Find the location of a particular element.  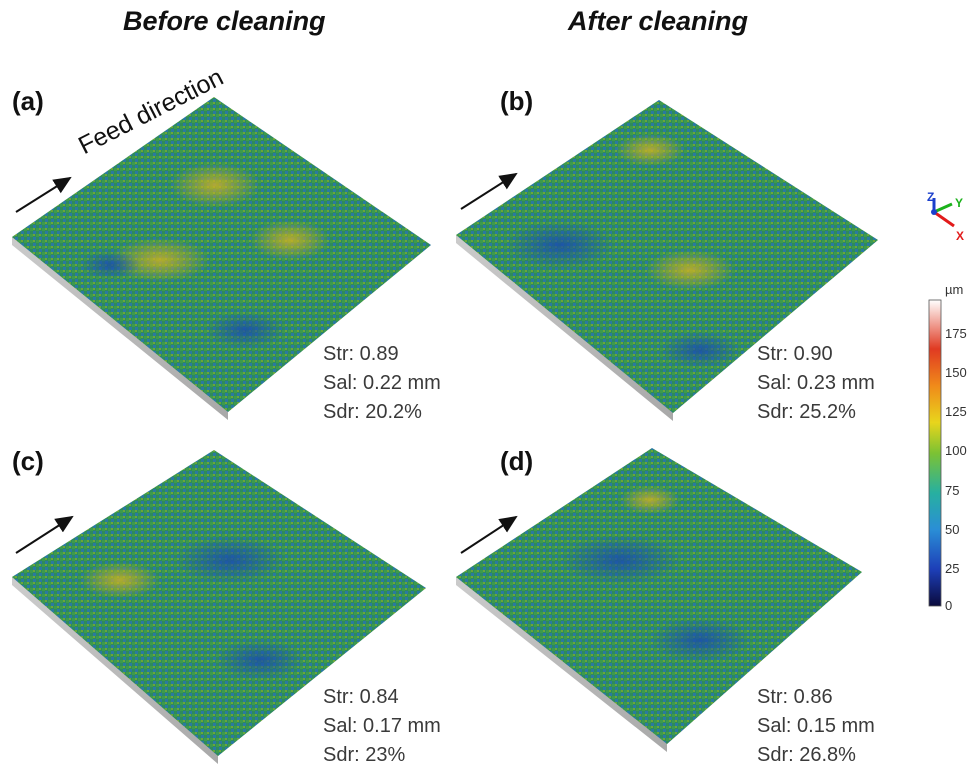

colorbar-unit: µm is located at coordinates (954, 289).